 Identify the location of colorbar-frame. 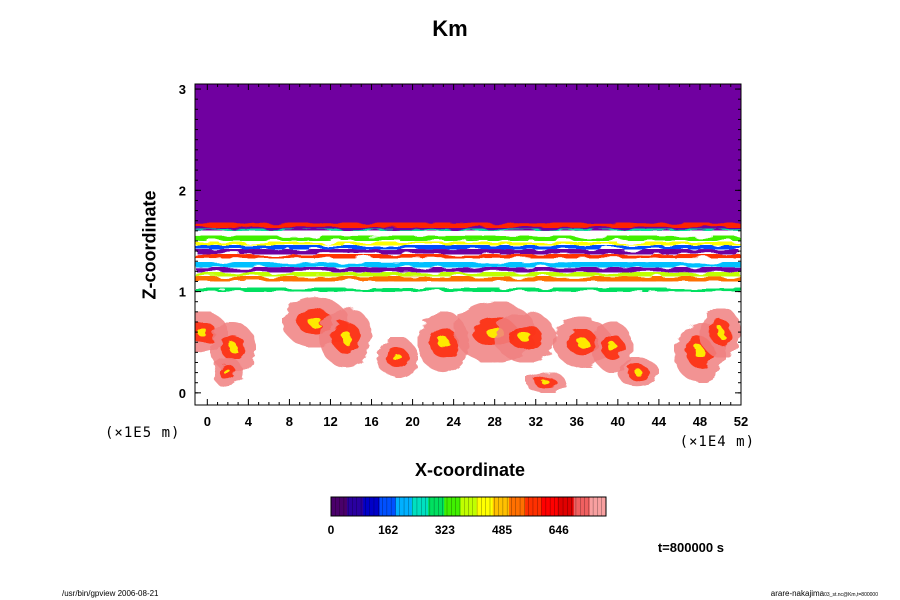
(468, 506).